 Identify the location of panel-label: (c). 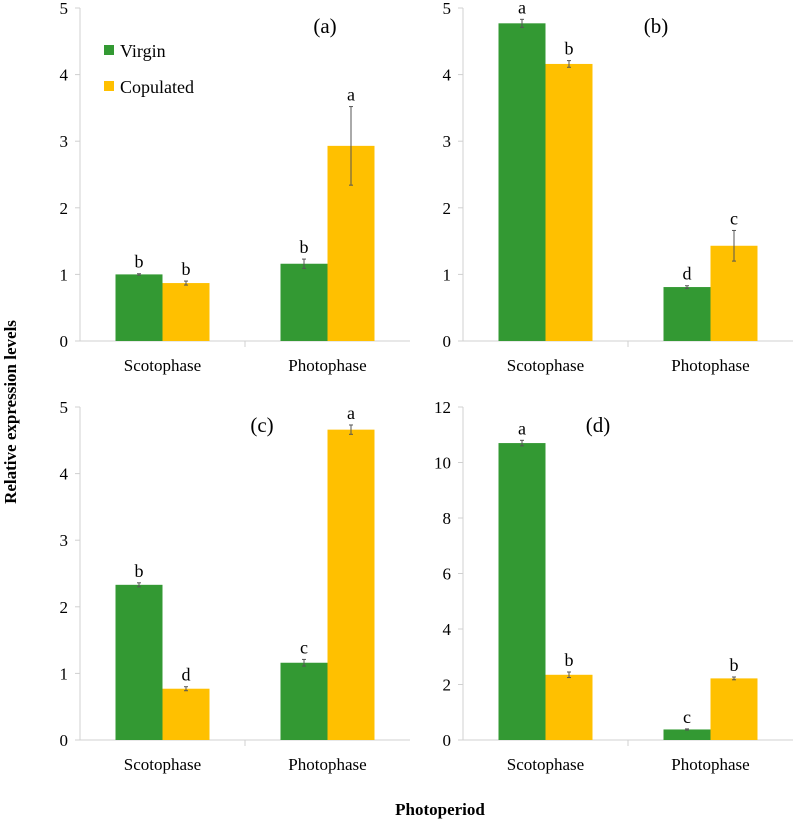
(261, 425).